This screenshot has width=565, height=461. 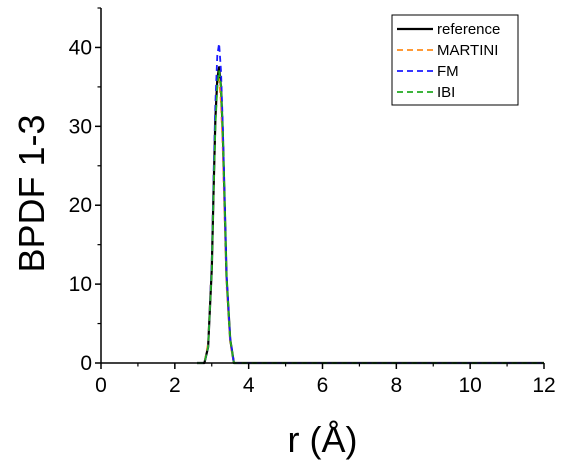 I want to click on x-ticks: 0 2 4 6 8 10 12, so click(x=325, y=380).